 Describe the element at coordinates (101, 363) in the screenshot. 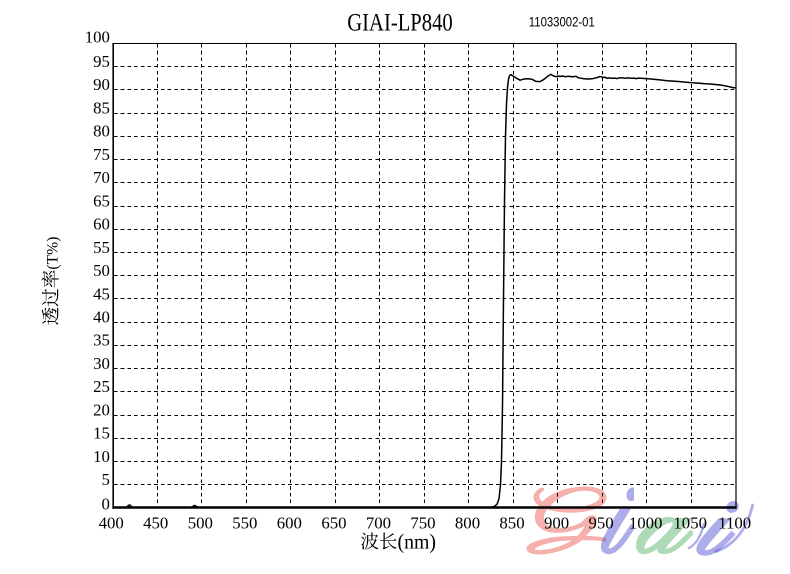

I see `svg-text: 30` at that location.